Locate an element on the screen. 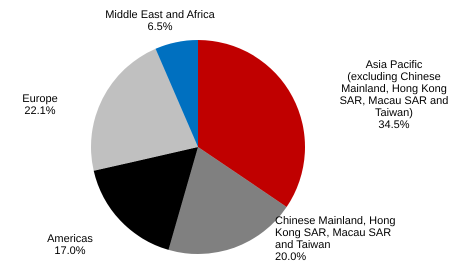 Image resolution: width=458 pixels, height=280 pixels. data-label: 34.5% is located at coordinates (394, 125).